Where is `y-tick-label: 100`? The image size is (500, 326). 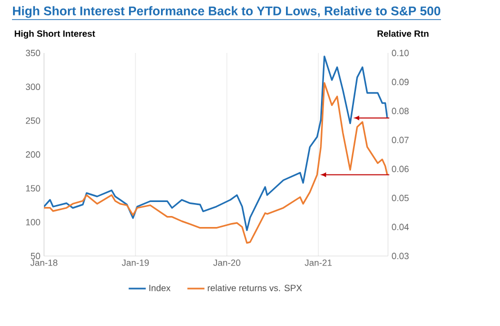
y-tick-label: 100 is located at coordinates (33, 222).